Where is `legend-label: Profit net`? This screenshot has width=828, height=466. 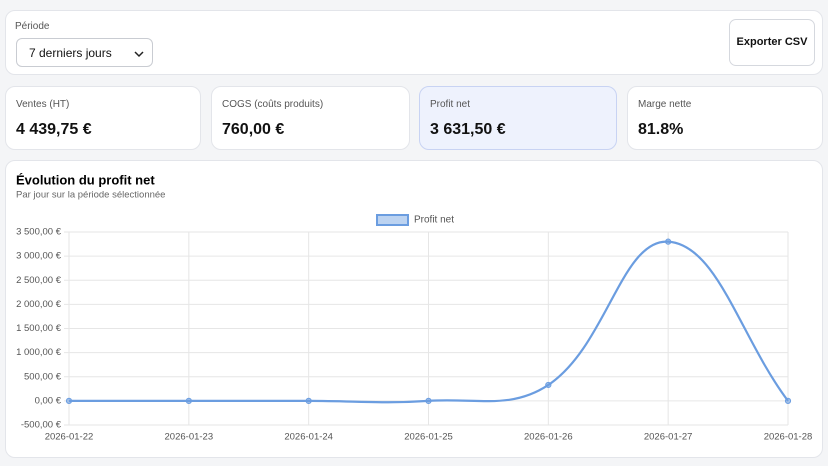 legend-label: Profit net is located at coordinates (434, 220).